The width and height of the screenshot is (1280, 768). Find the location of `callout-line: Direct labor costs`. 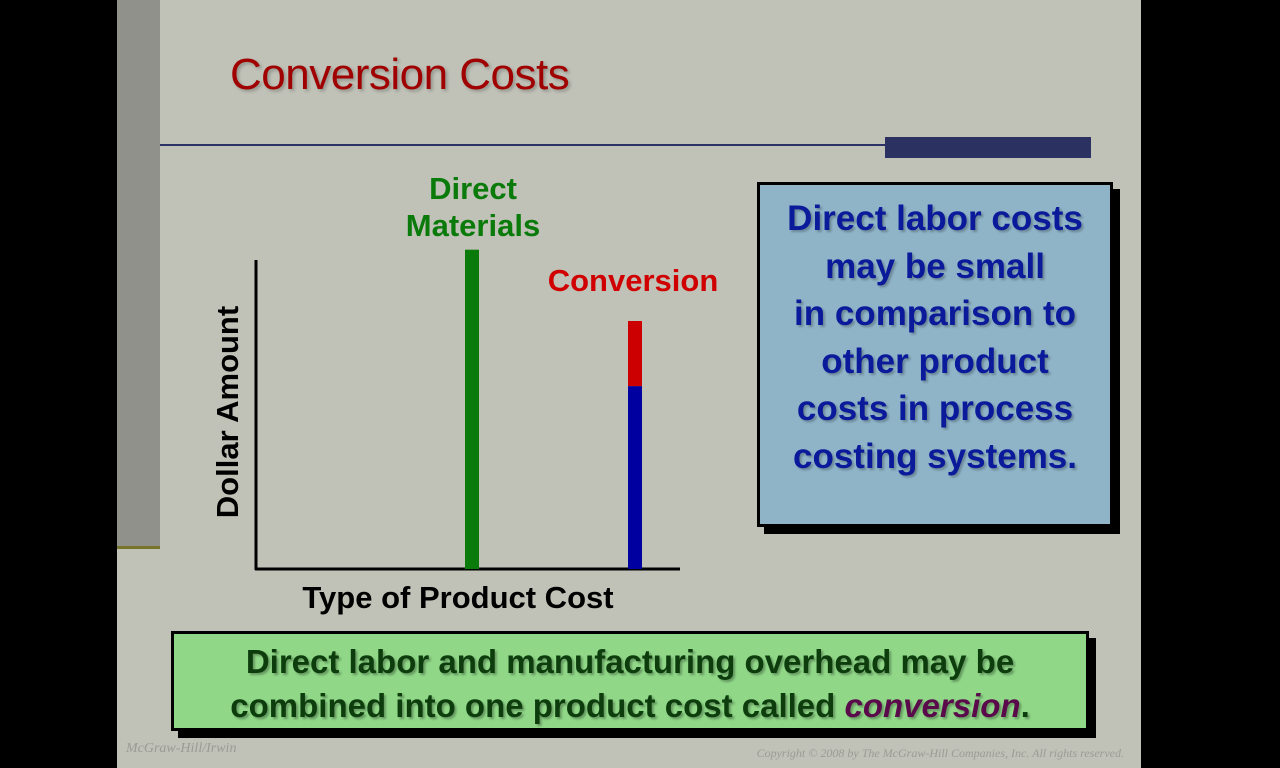

callout-line: Direct labor costs is located at coordinates (935, 218).